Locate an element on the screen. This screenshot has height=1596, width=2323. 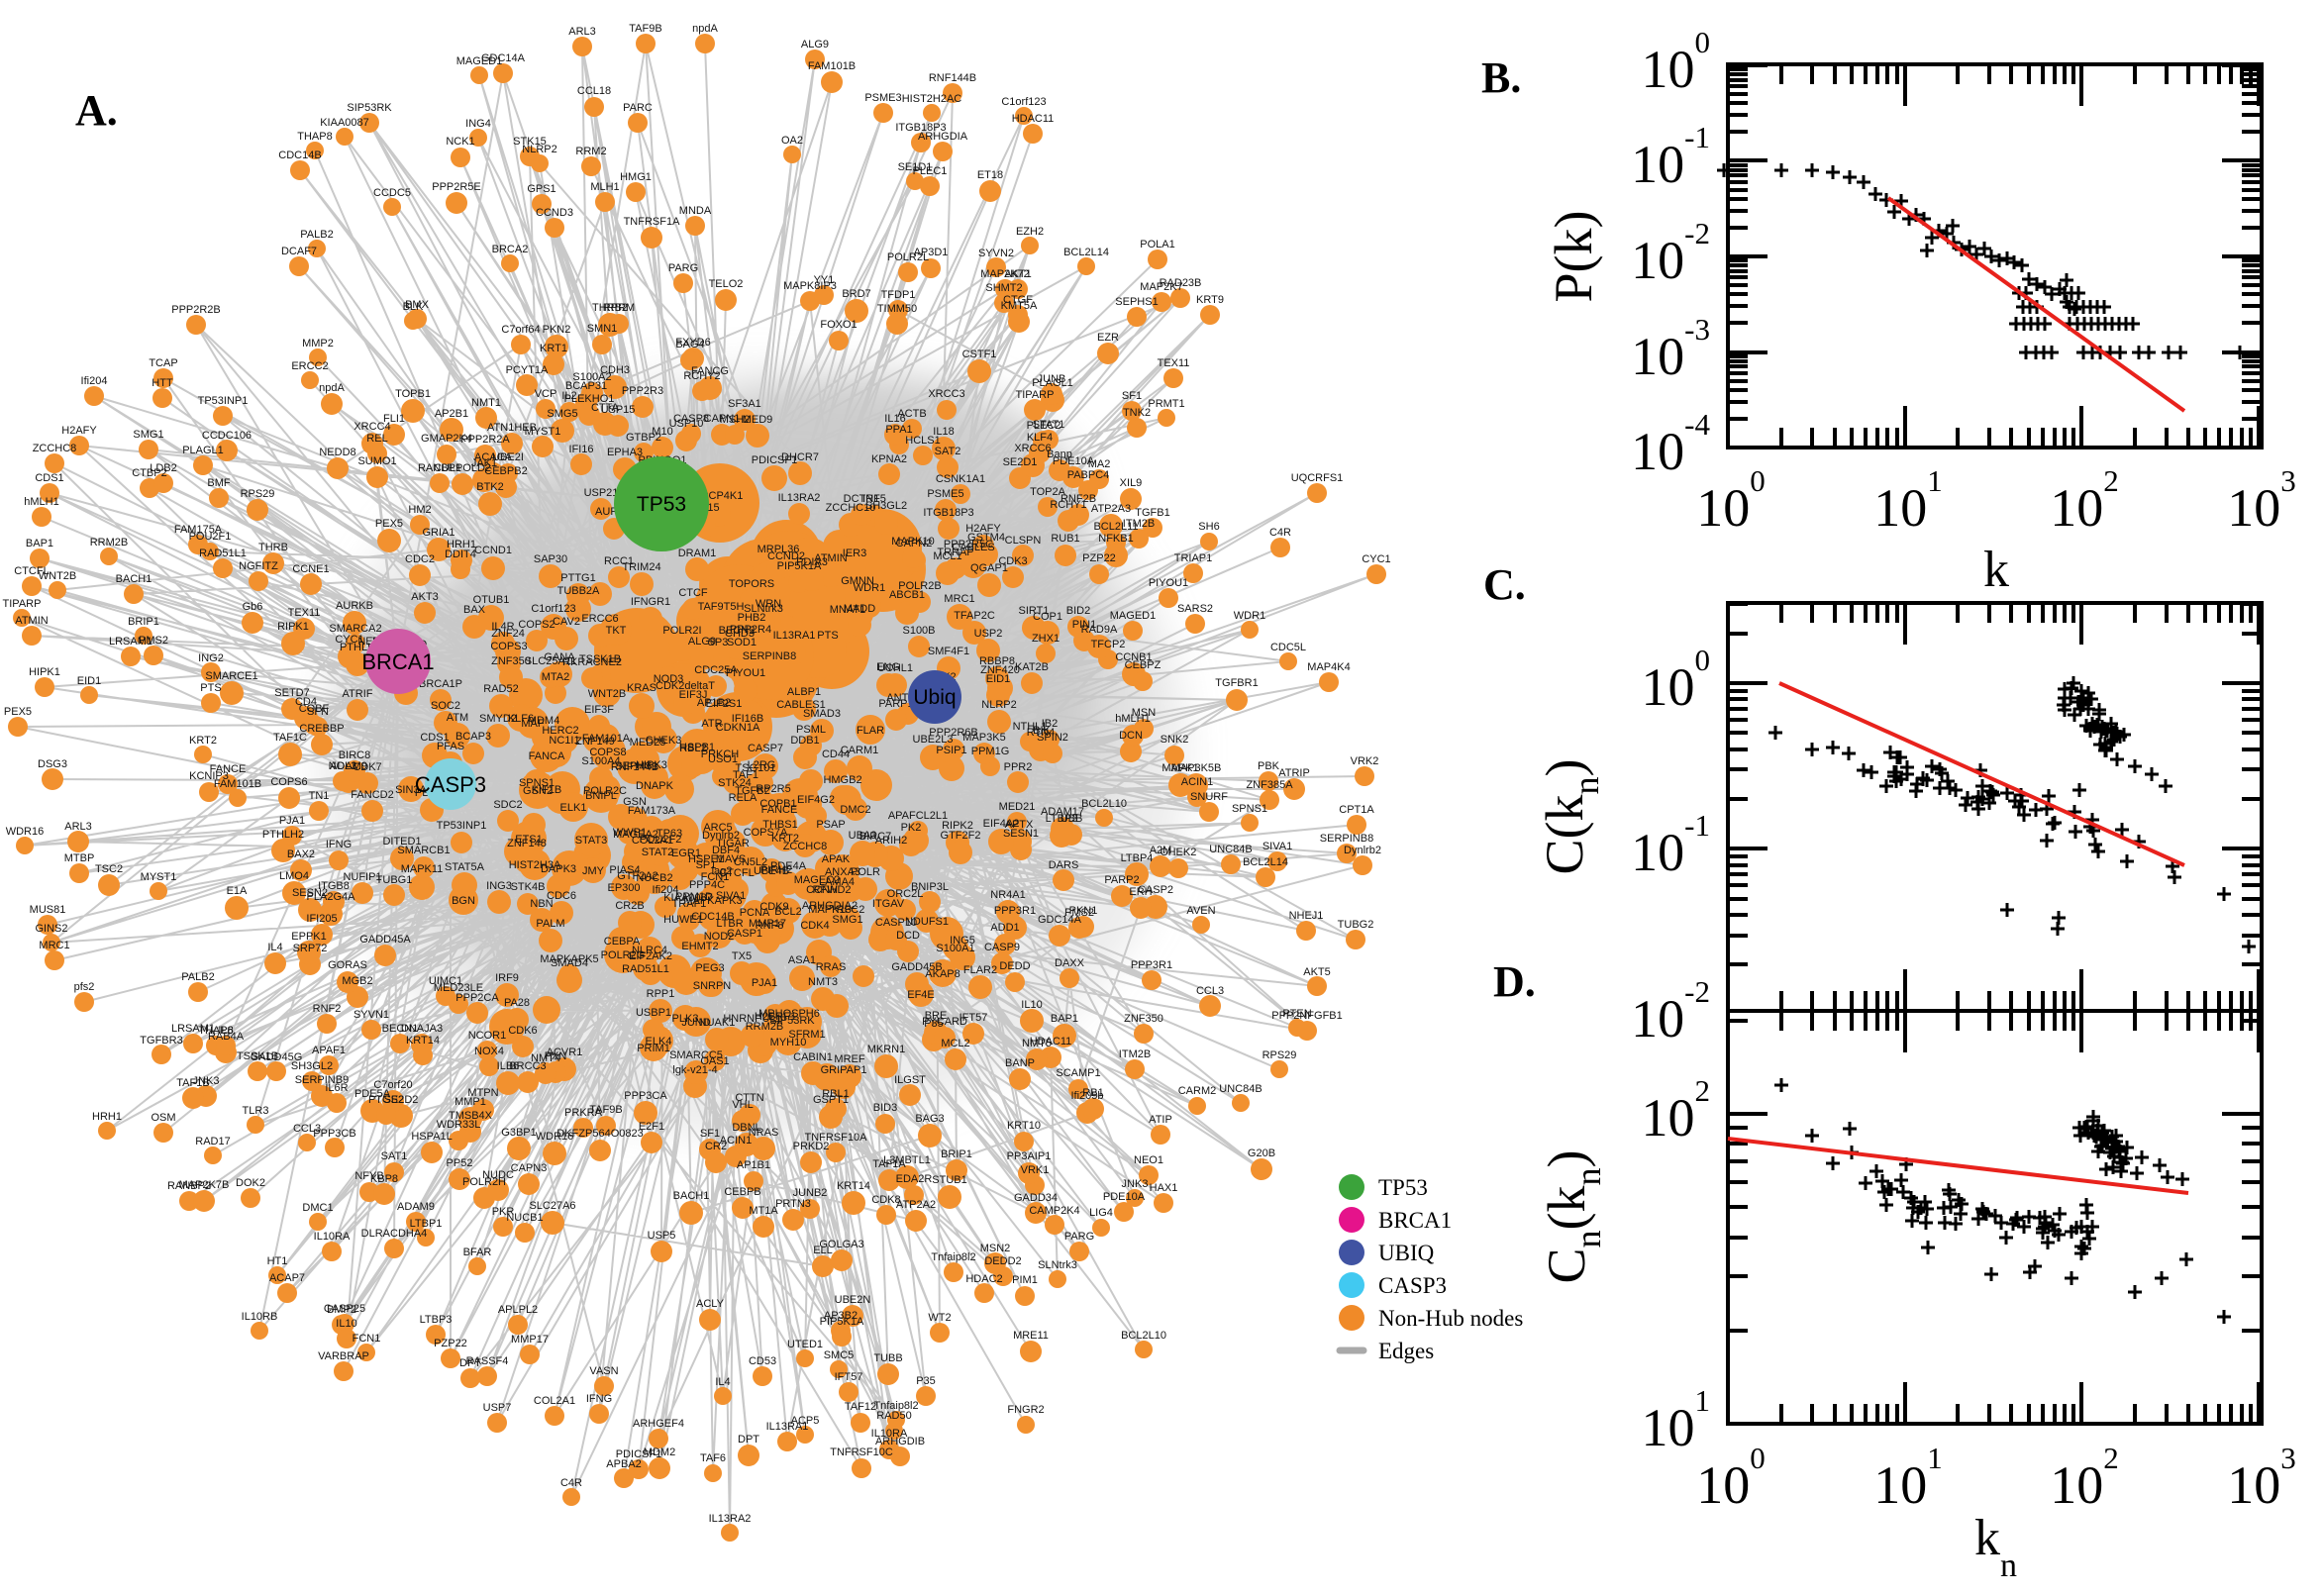
svg-text: ING3 is located at coordinates (499, 886).